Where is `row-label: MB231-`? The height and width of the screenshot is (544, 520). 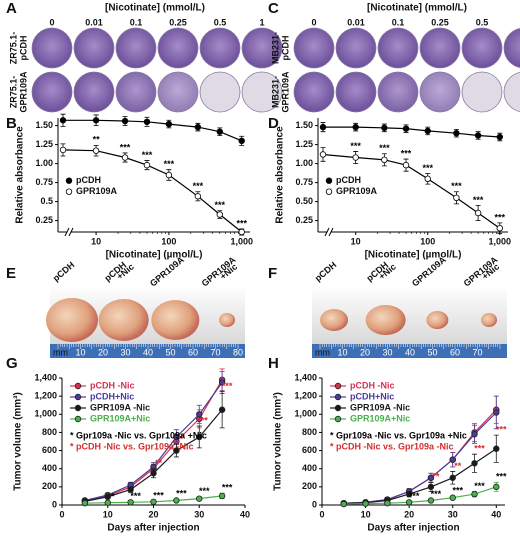 row-label: MB231- is located at coordinates (275, 92).